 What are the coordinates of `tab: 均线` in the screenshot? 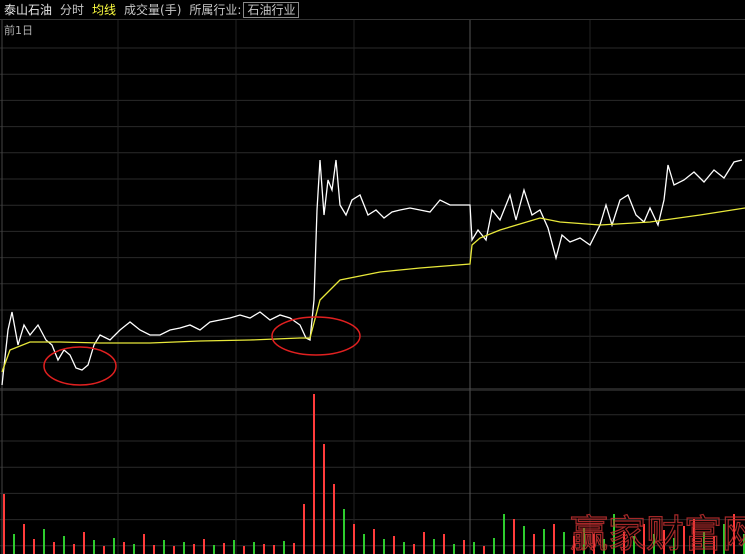 It's located at (104, 10).